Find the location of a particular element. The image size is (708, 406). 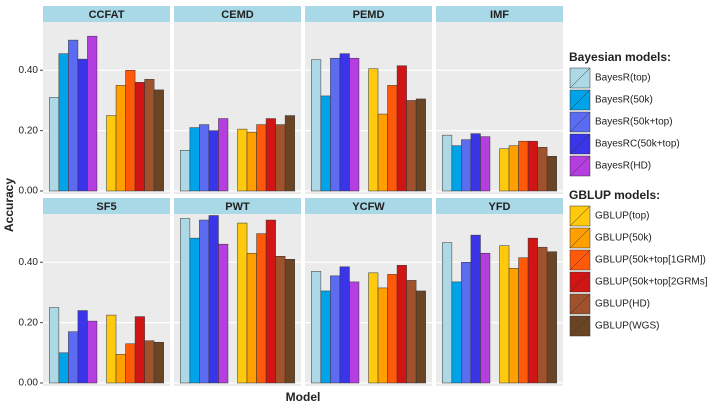

legend-label: BayesR(top) is located at coordinates (623, 78).